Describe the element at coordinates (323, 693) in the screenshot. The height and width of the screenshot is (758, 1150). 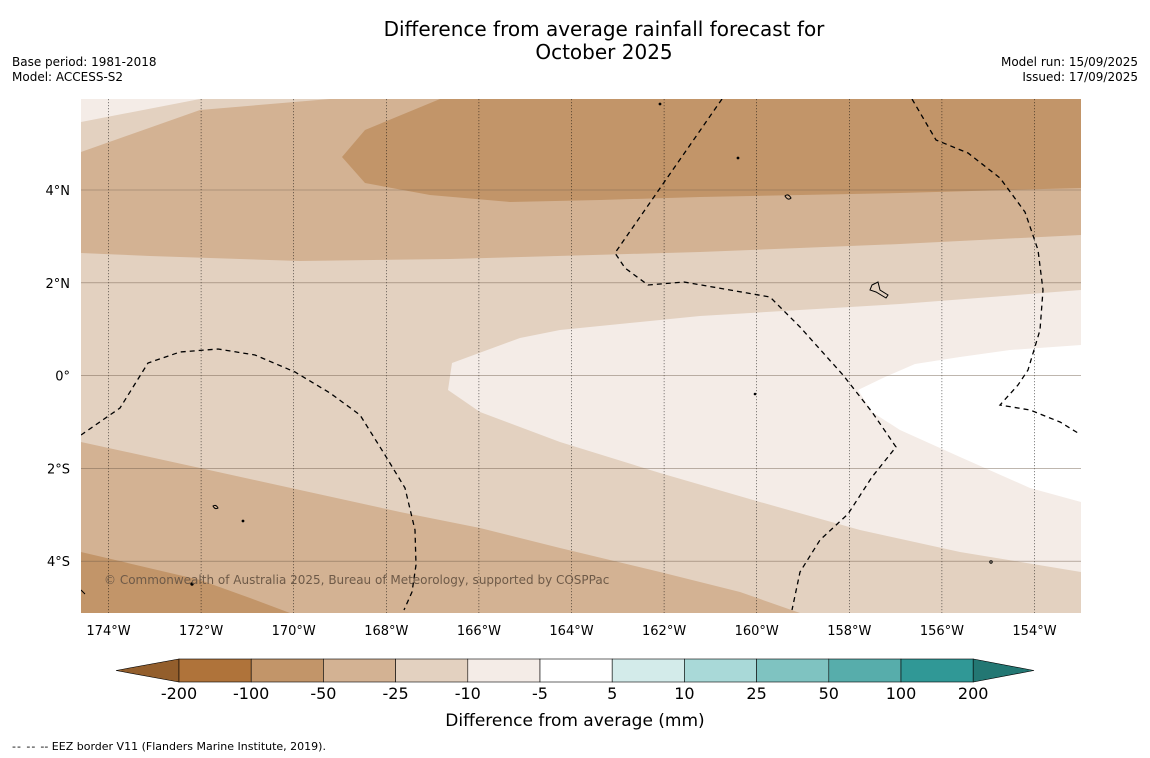
I see `colorbar-tick: -50` at that location.